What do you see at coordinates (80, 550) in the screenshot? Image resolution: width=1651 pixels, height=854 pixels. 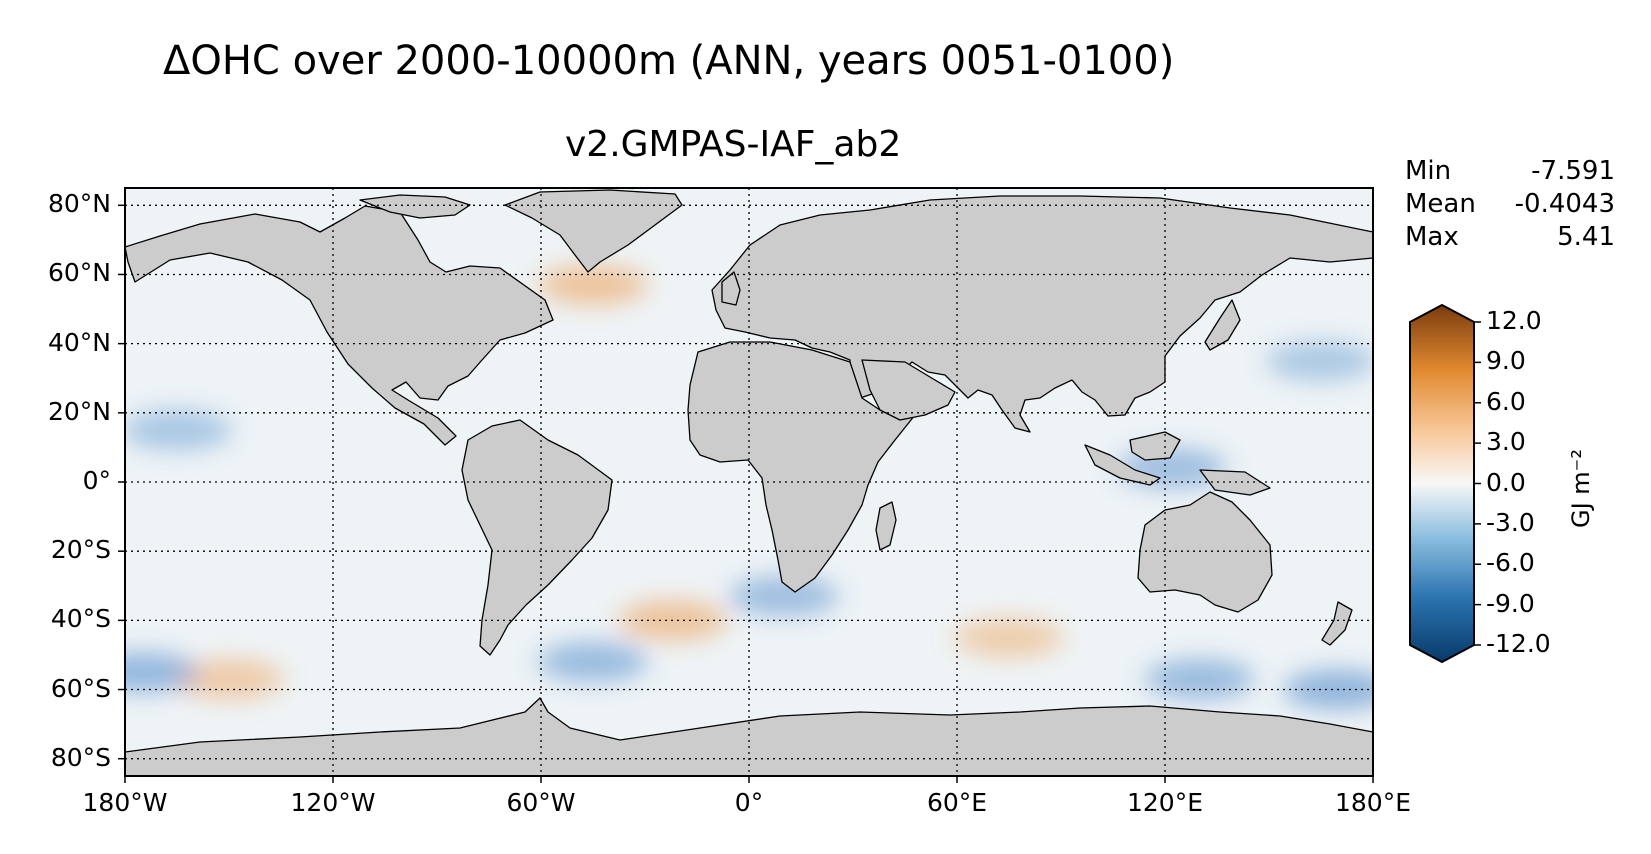 I see `lat-label: 20°S` at bounding box center [80, 550].